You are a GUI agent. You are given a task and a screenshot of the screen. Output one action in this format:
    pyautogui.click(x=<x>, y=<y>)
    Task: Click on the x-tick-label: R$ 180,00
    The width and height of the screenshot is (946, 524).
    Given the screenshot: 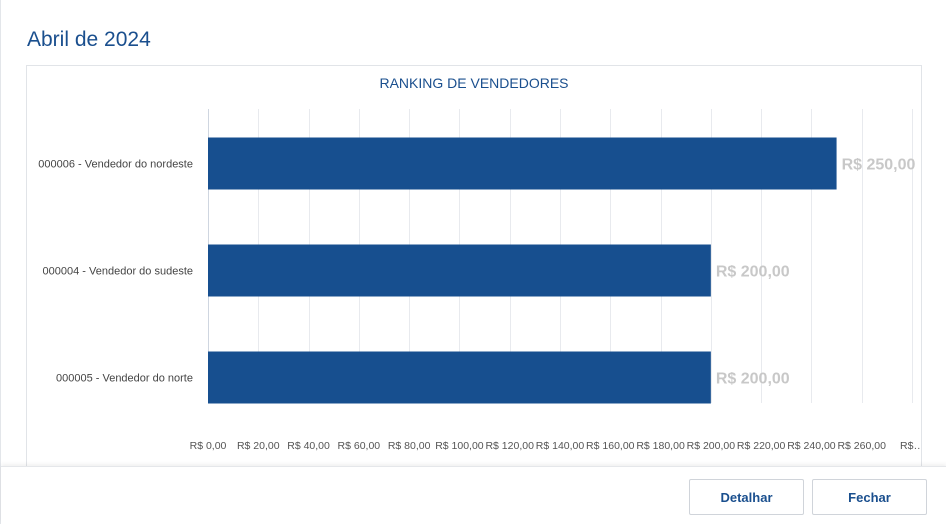 What is the action you would take?
    pyautogui.click(x=660, y=446)
    